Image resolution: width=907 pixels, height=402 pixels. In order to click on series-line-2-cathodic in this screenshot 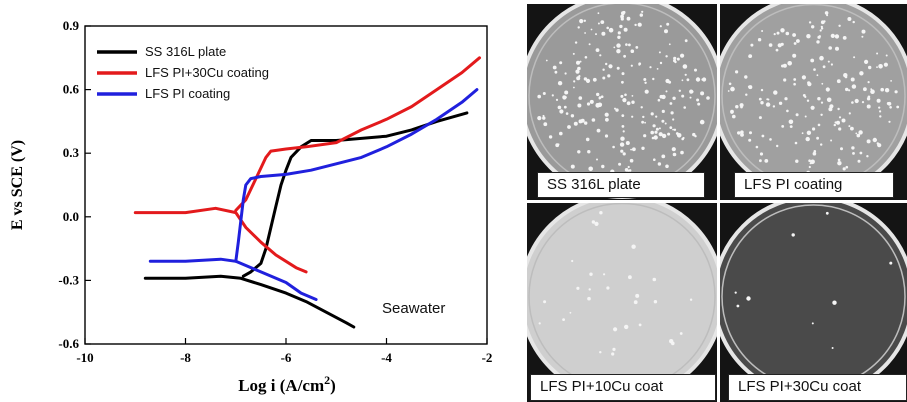, I will do `click(233, 279)`.